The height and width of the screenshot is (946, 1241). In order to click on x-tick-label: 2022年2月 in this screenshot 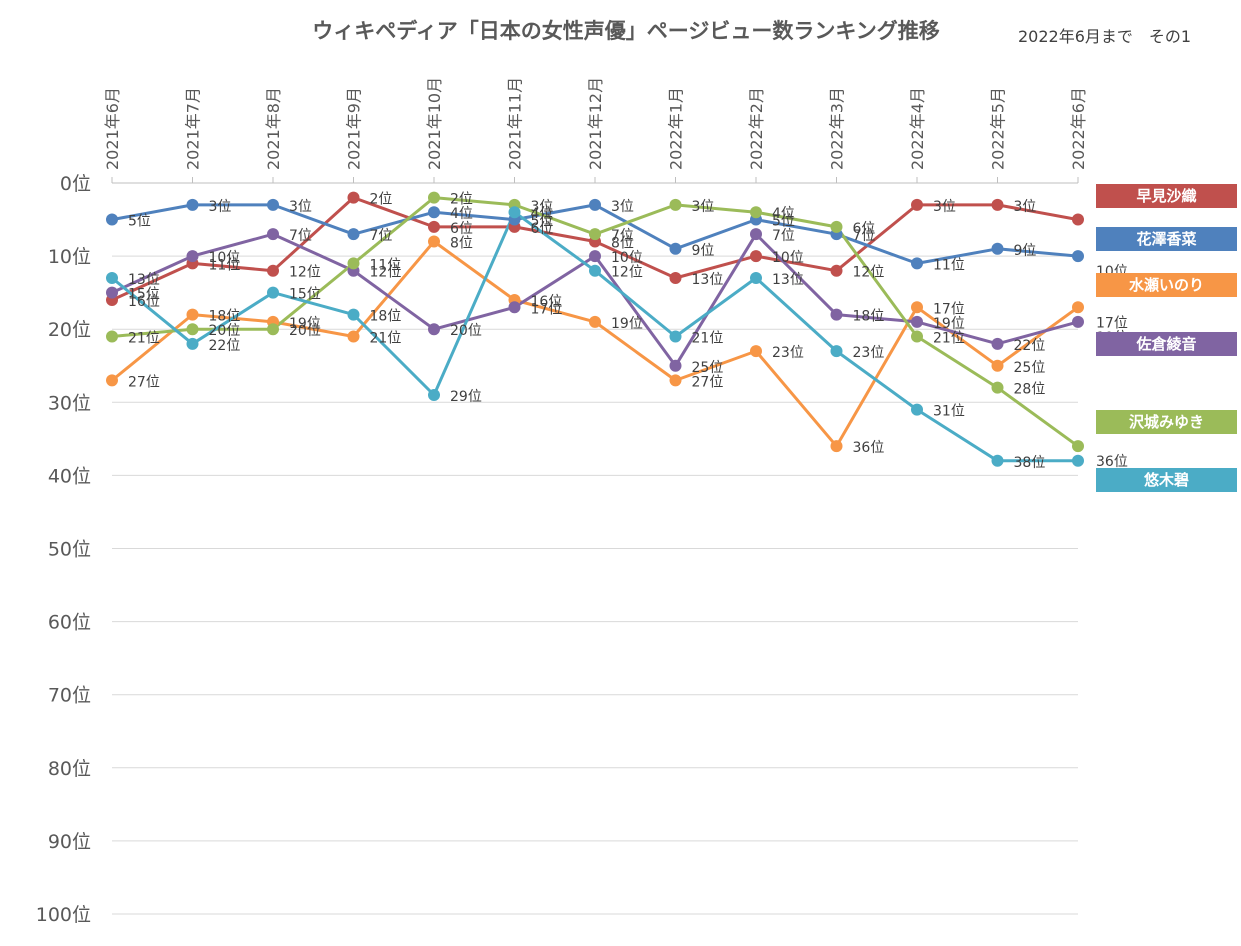, I will do `click(756, 128)`.